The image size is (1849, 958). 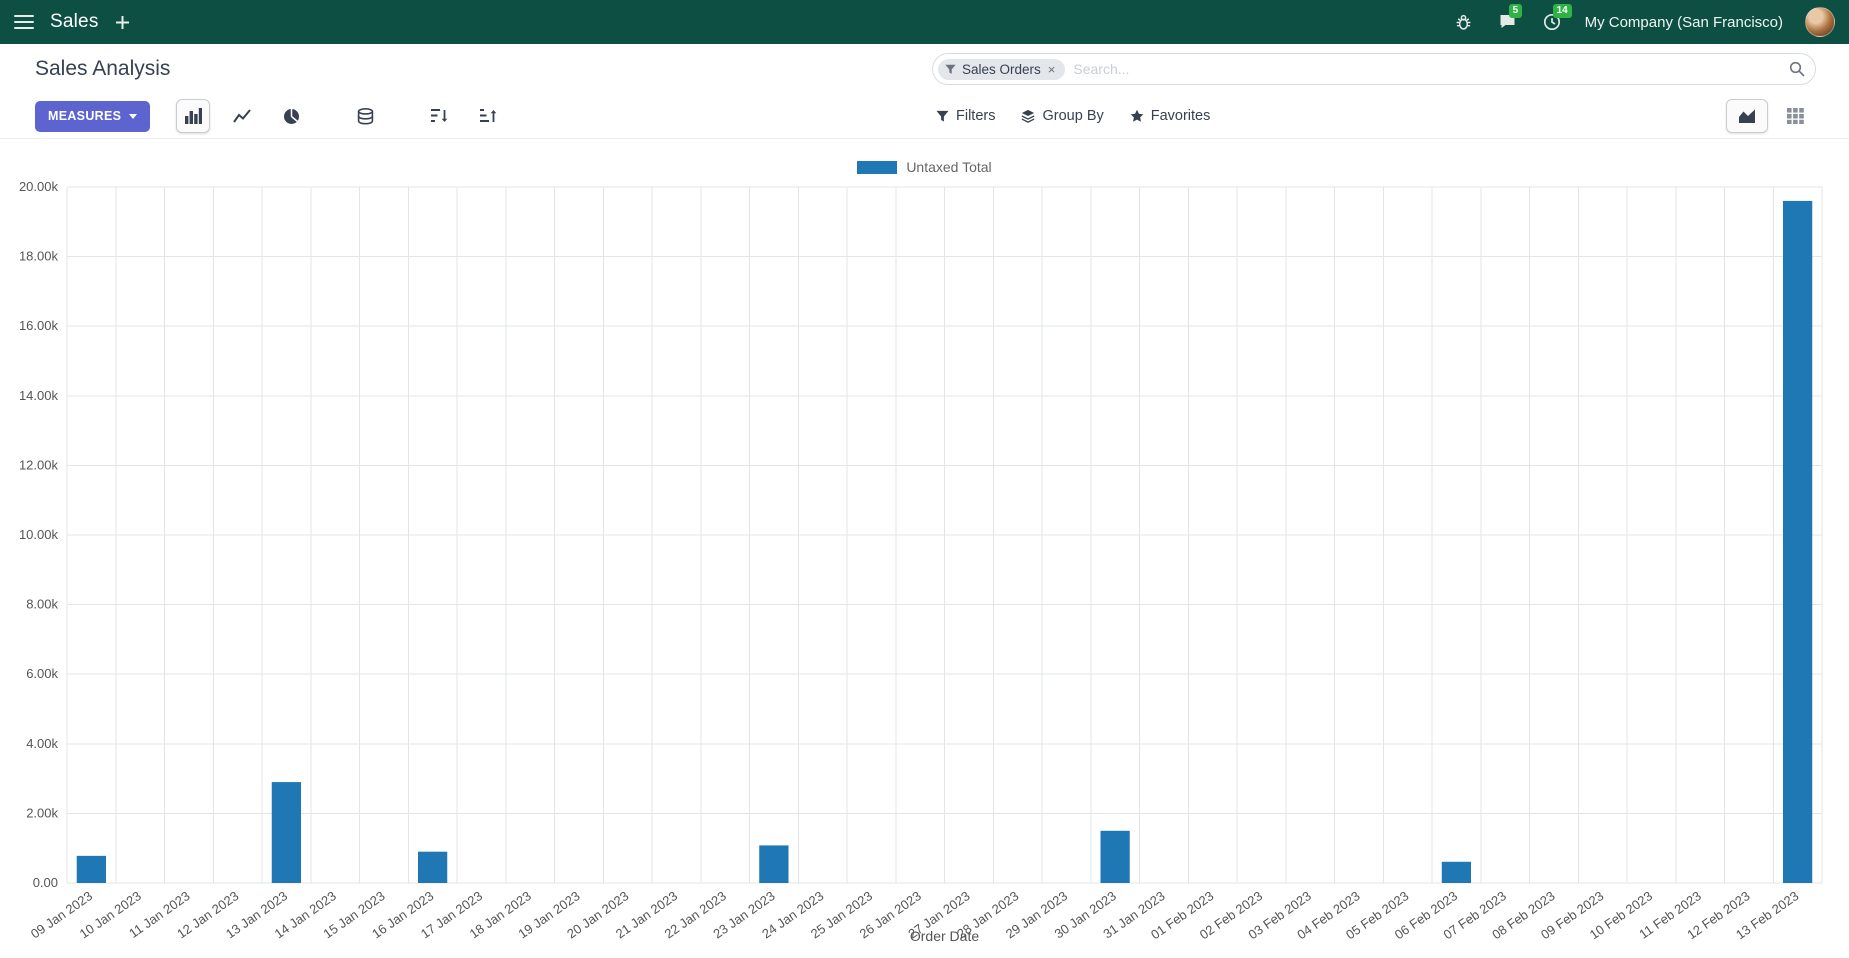 What do you see at coordinates (1051, 69) in the screenshot?
I see `facet-remove-icon: ×` at bounding box center [1051, 69].